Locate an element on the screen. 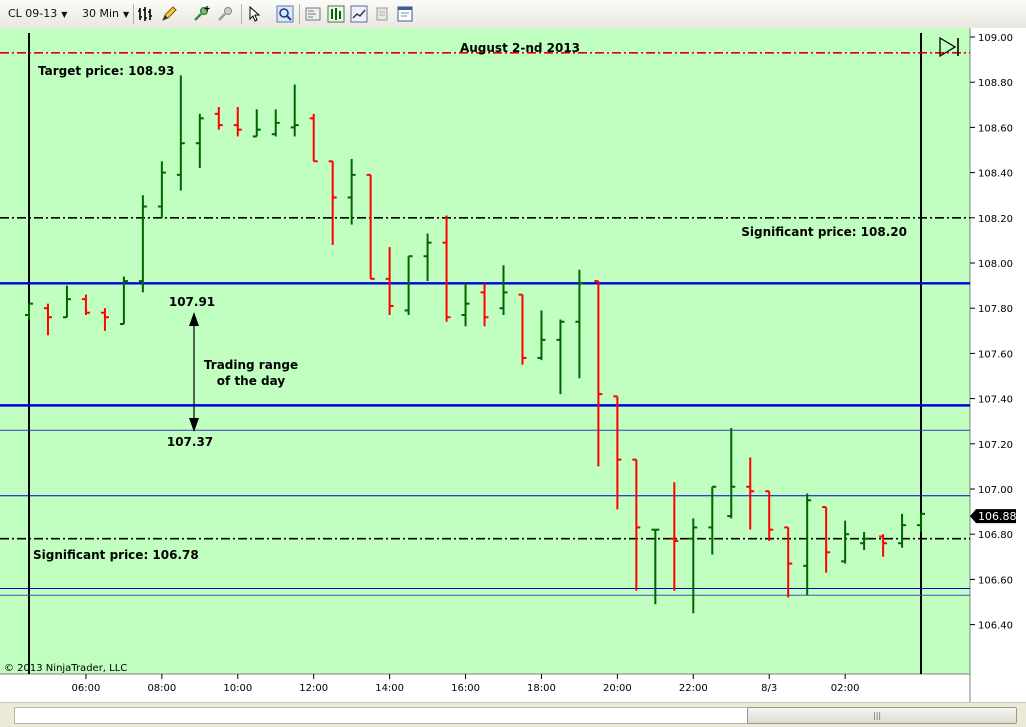  y-axis-panel is located at coordinates (998, 365).